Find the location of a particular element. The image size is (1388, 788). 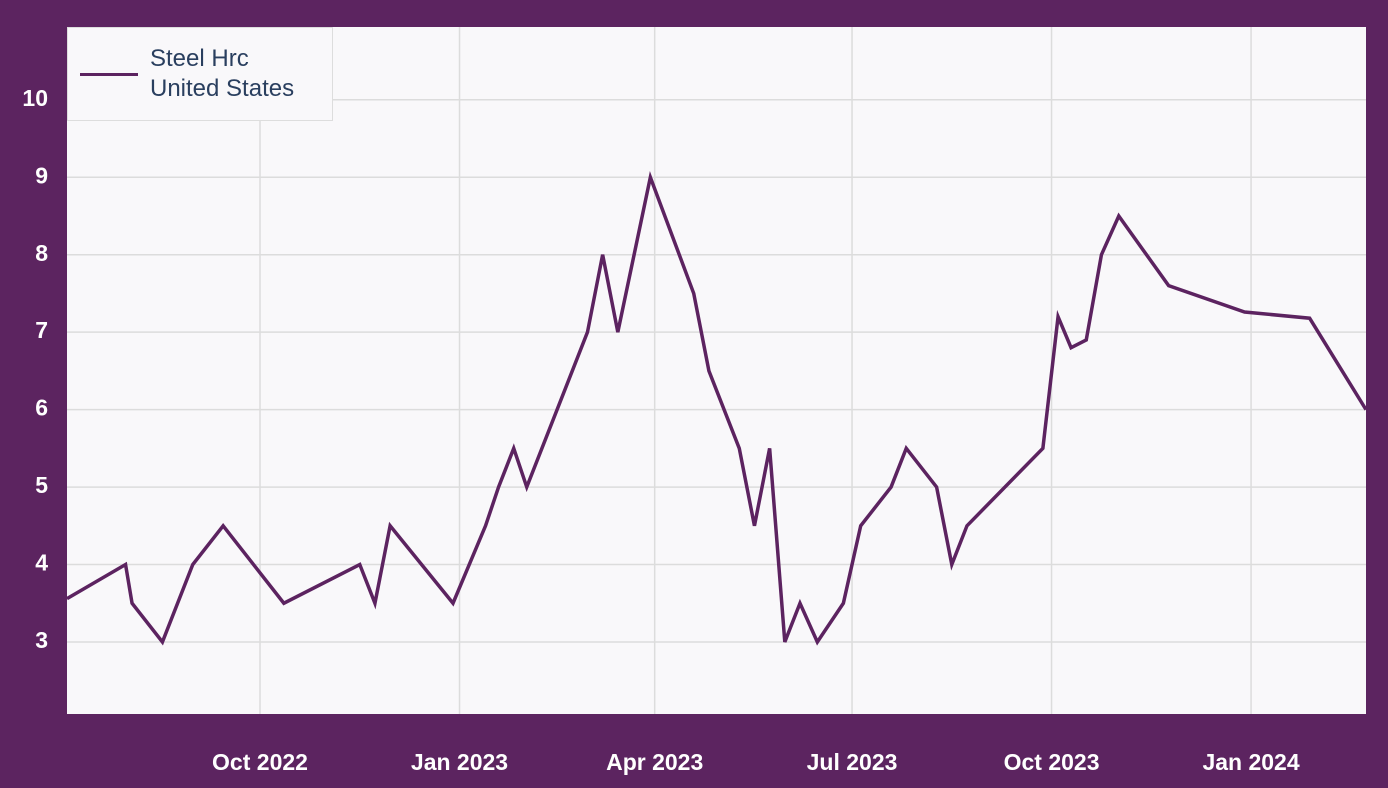

legend-swatch is located at coordinates (109, 74).